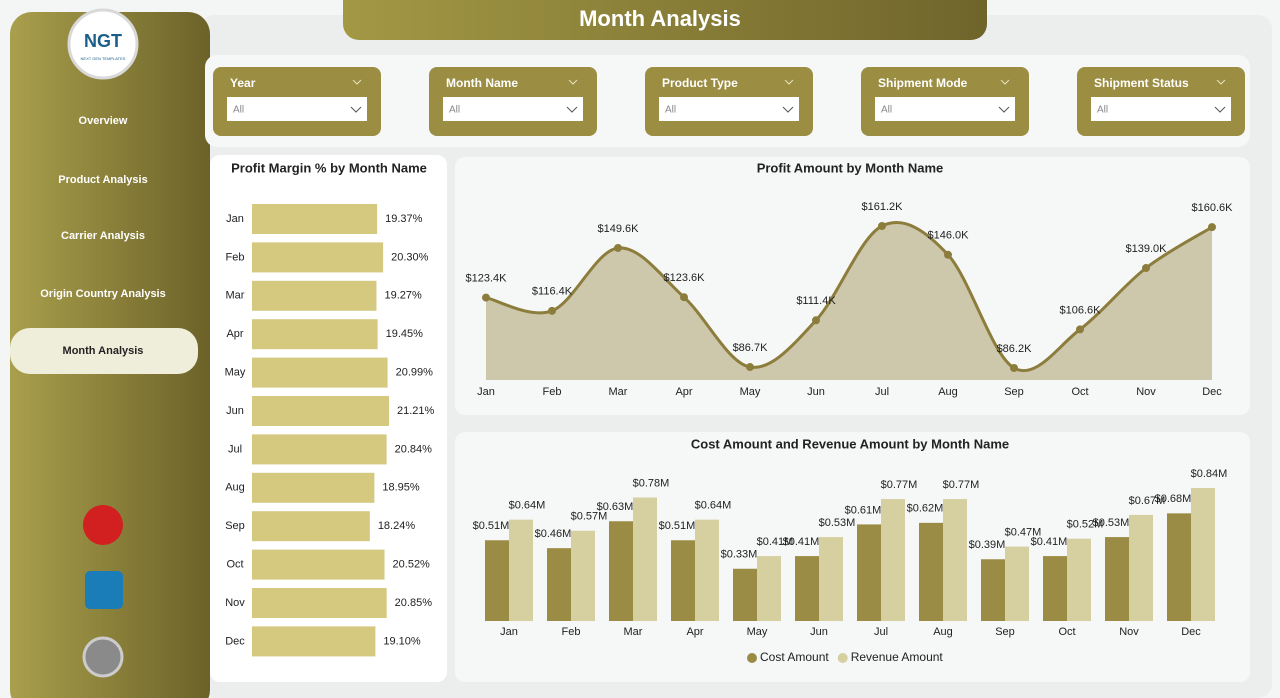 Image resolution: width=1280 pixels, height=698 pixels. What do you see at coordinates (103, 294) in the screenshot?
I see `nav-item: Origin Country Analysis` at bounding box center [103, 294].